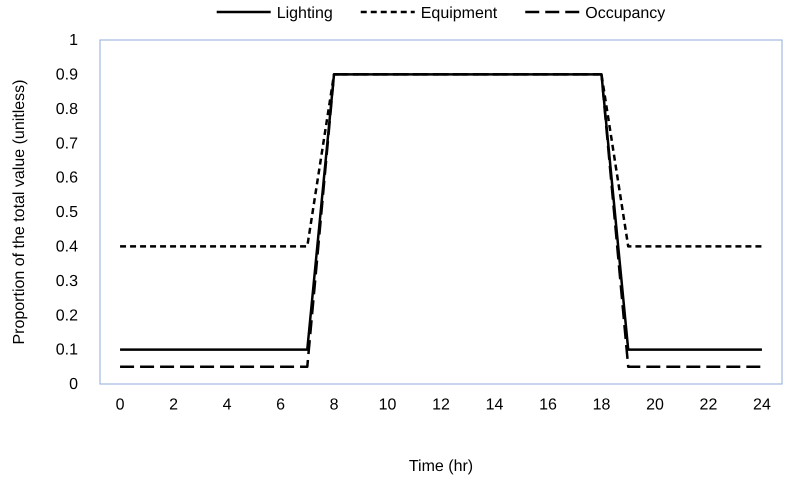  I want to click on x-tick-label: 6, so click(281, 405).